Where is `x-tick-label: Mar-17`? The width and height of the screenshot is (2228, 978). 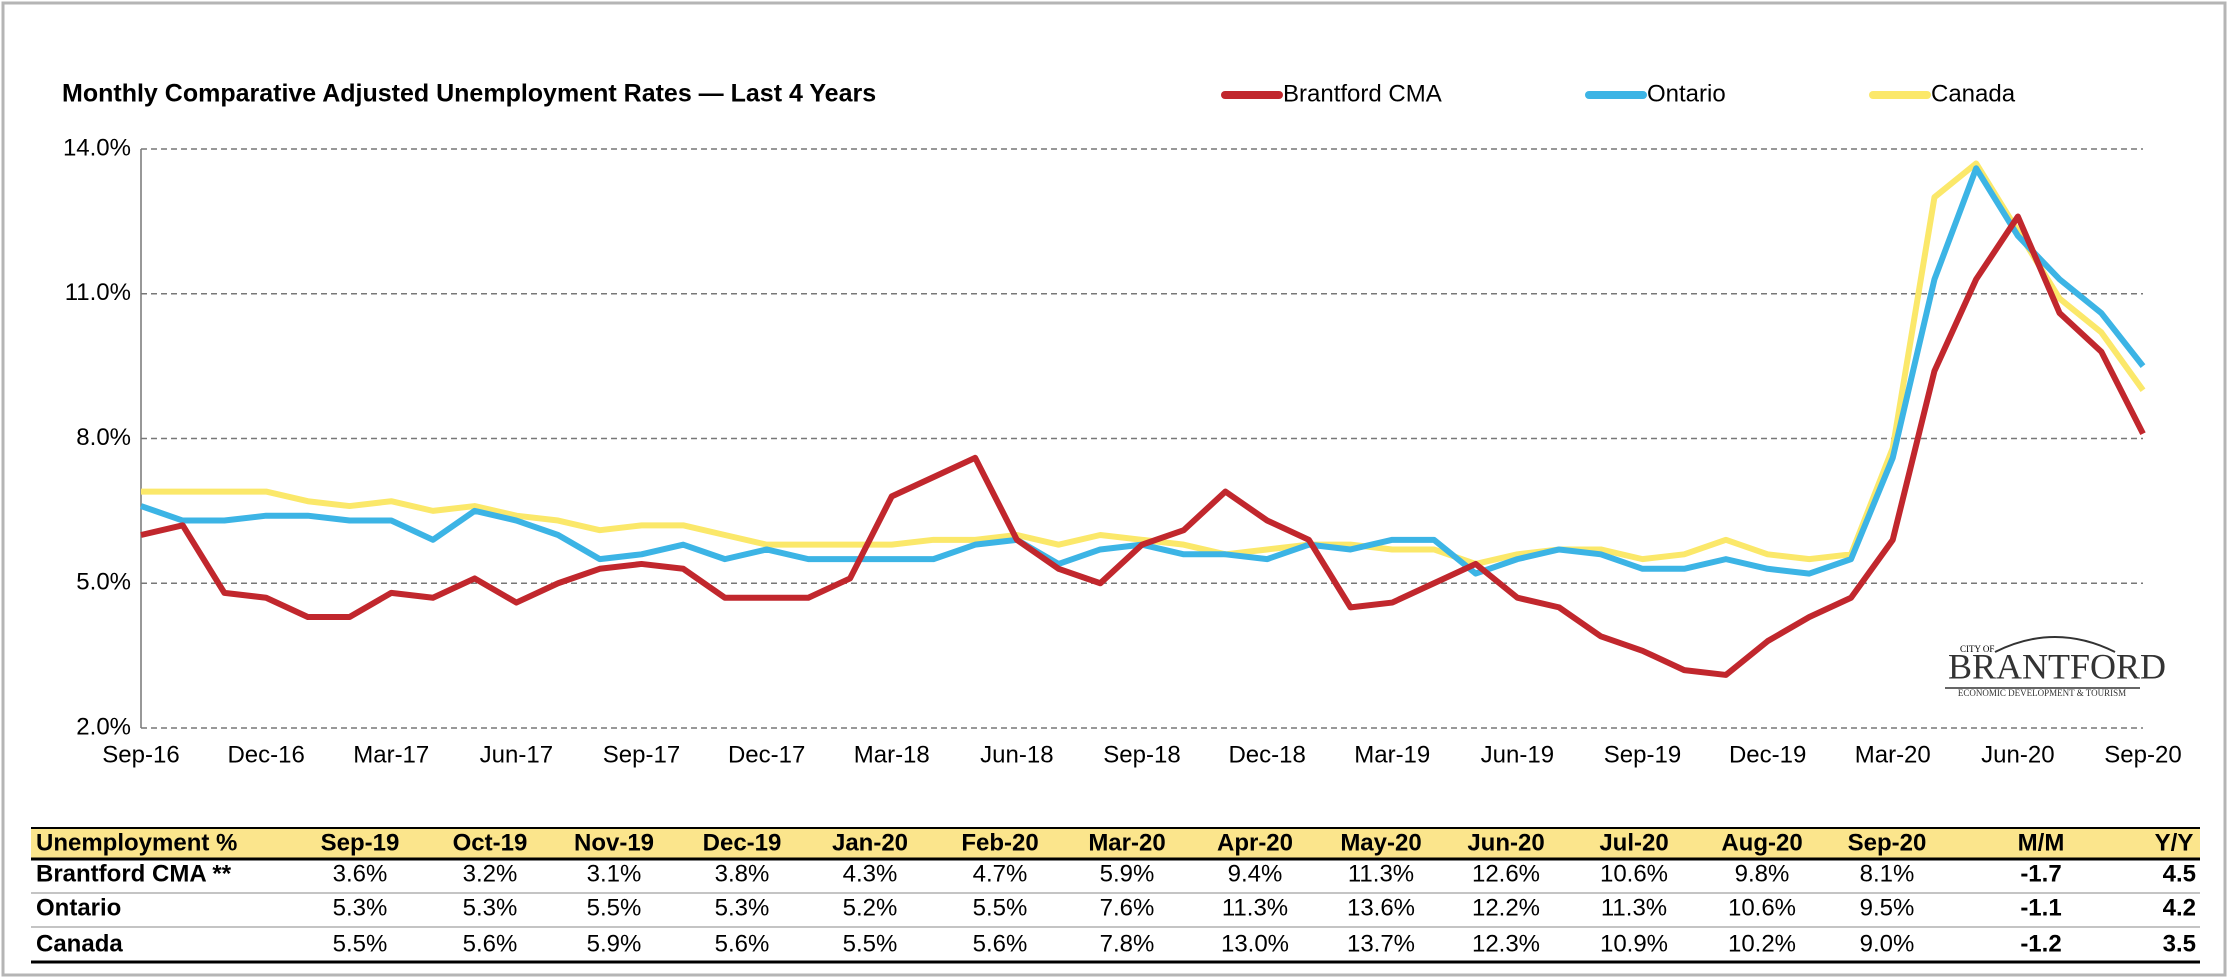
x-tick-label: Mar-17 is located at coordinates (391, 754).